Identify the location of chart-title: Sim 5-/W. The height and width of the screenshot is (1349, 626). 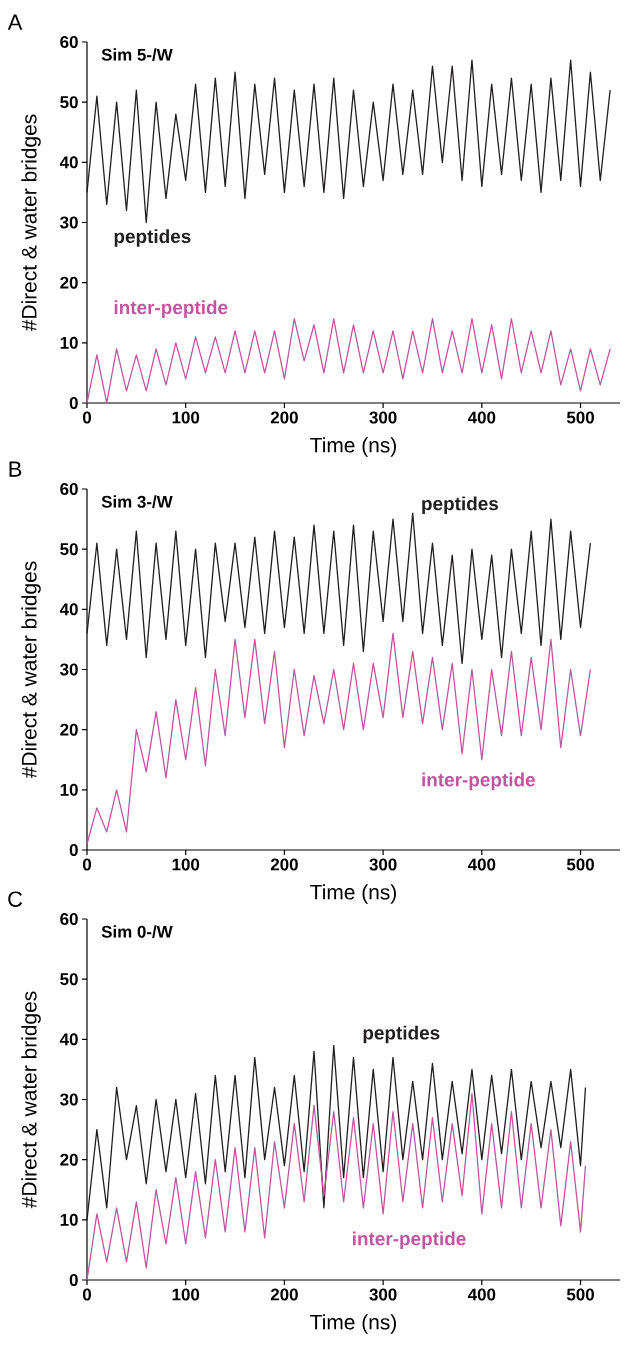
(137, 54).